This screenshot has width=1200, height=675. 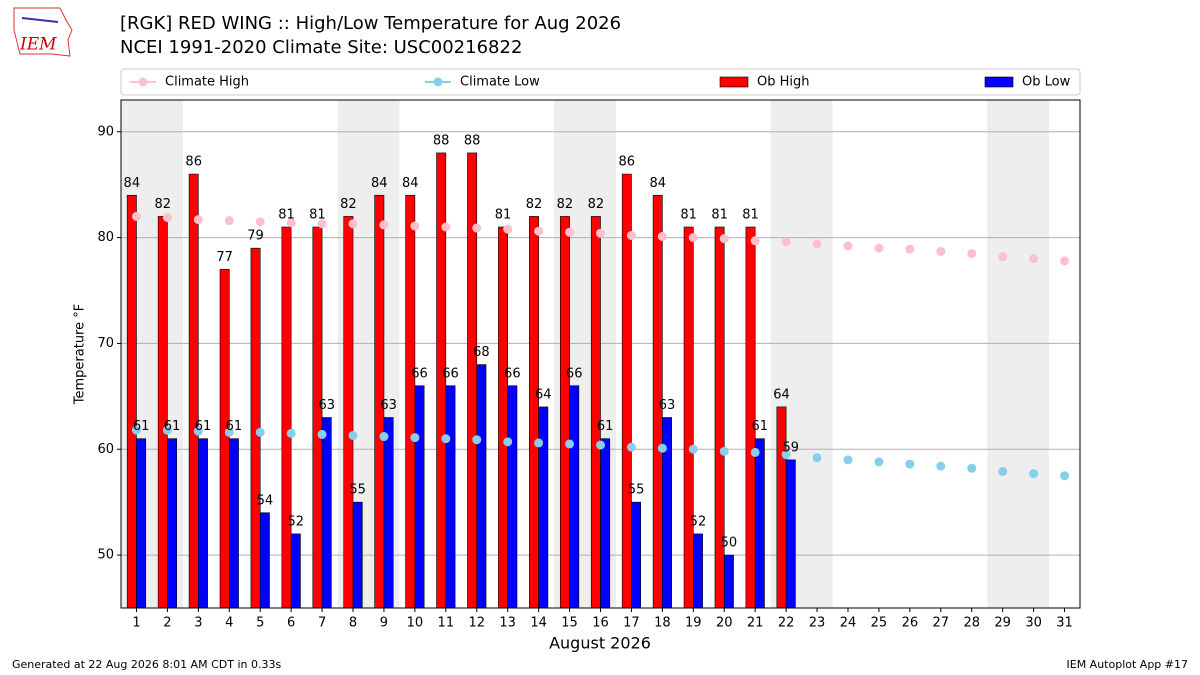 What do you see at coordinates (1033, 623) in the screenshot?
I see `x-tick-label: 30` at bounding box center [1033, 623].